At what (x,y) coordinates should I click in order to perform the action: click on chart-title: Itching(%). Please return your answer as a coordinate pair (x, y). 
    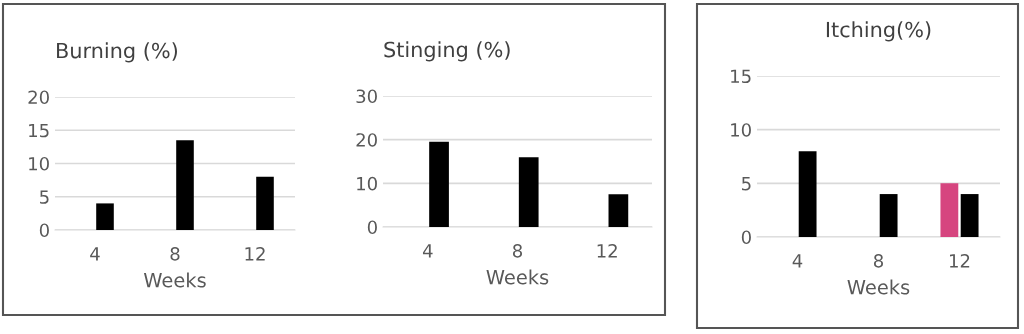
    Looking at the image, I should click on (878, 31).